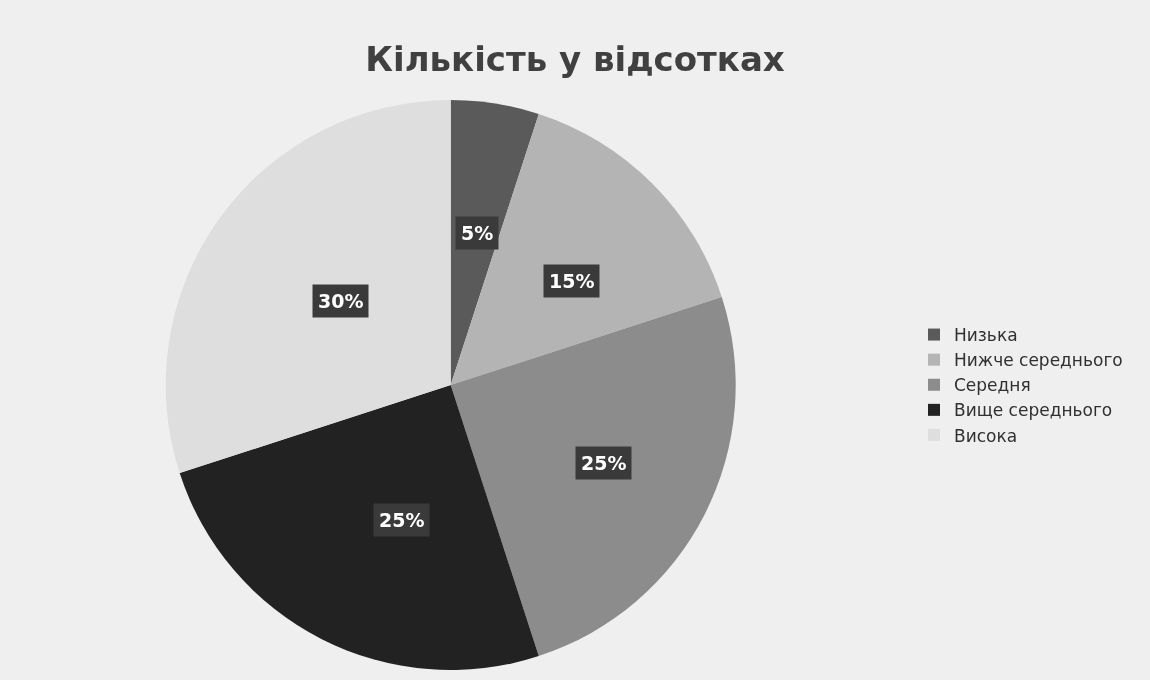 This screenshot has height=680, width=1150. I want to click on chart-title: Кількість у відсотках, so click(575, 59).